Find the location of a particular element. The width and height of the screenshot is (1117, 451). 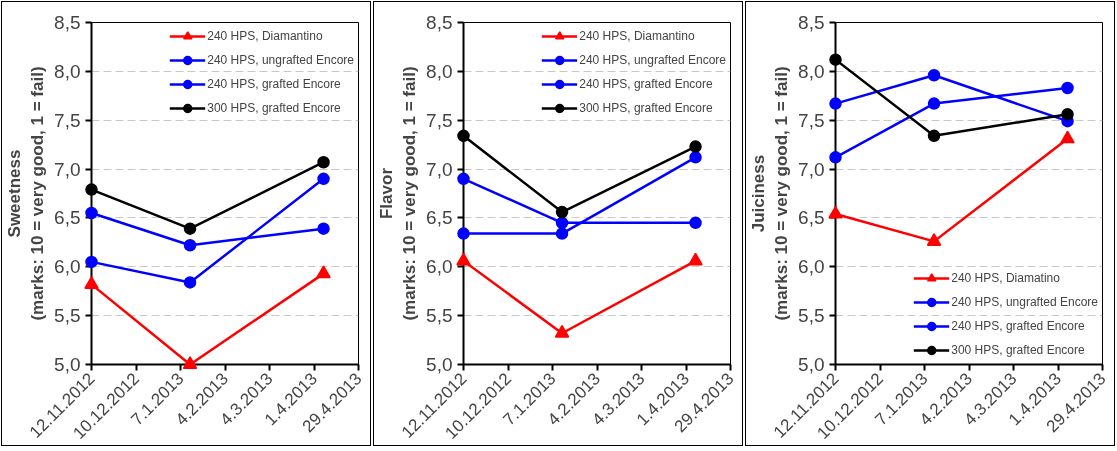

y-axis-title: Flavor (marks: 10 = very good, 1 = fail) is located at coordinates (398, 193).